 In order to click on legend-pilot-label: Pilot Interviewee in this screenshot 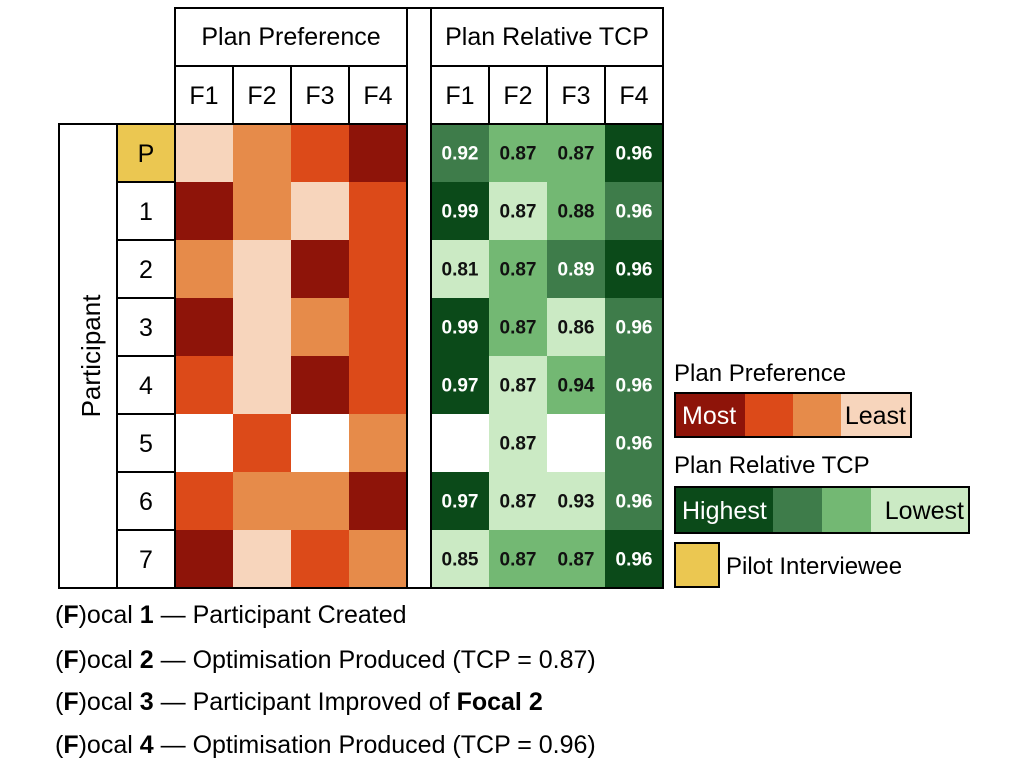, I will do `click(814, 566)`.